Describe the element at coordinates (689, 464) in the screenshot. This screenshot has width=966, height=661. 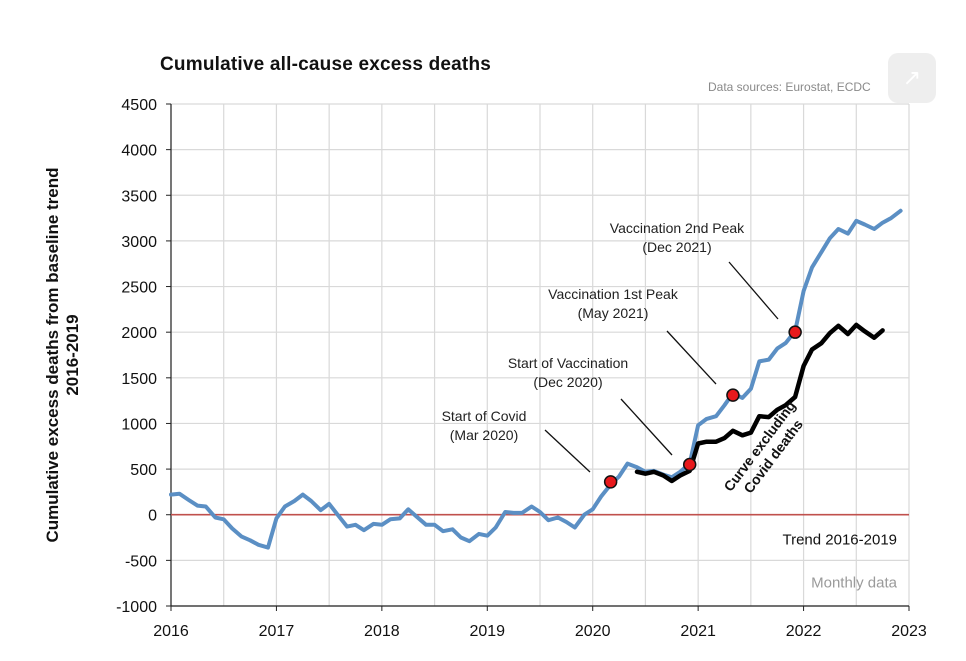
I see `annotation-vacc-marker` at that location.